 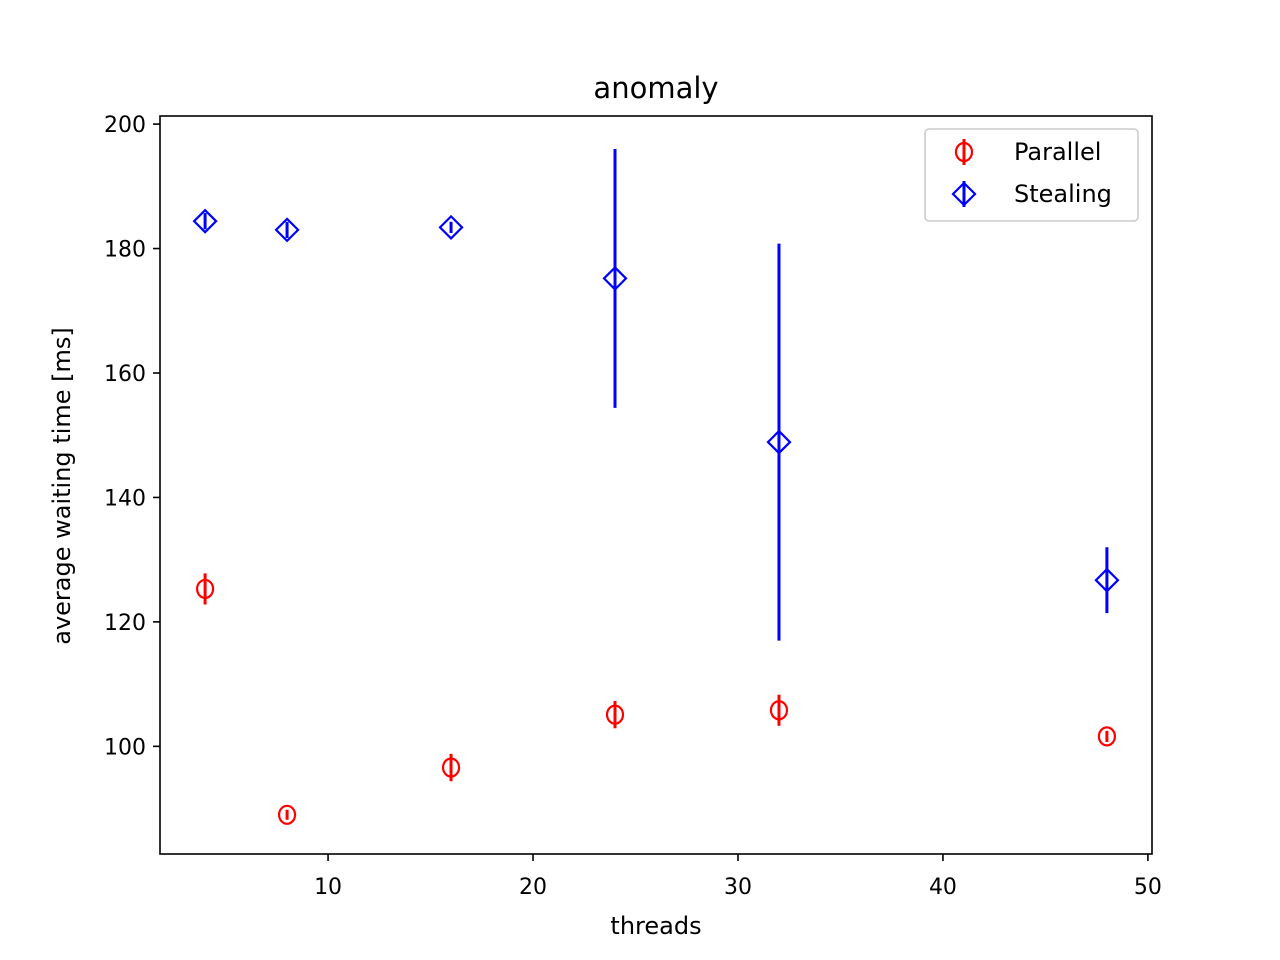 What do you see at coordinates (655, 88) in the screenshot?
I see `chart-title: anomaly` at bounding box center [655, 88].